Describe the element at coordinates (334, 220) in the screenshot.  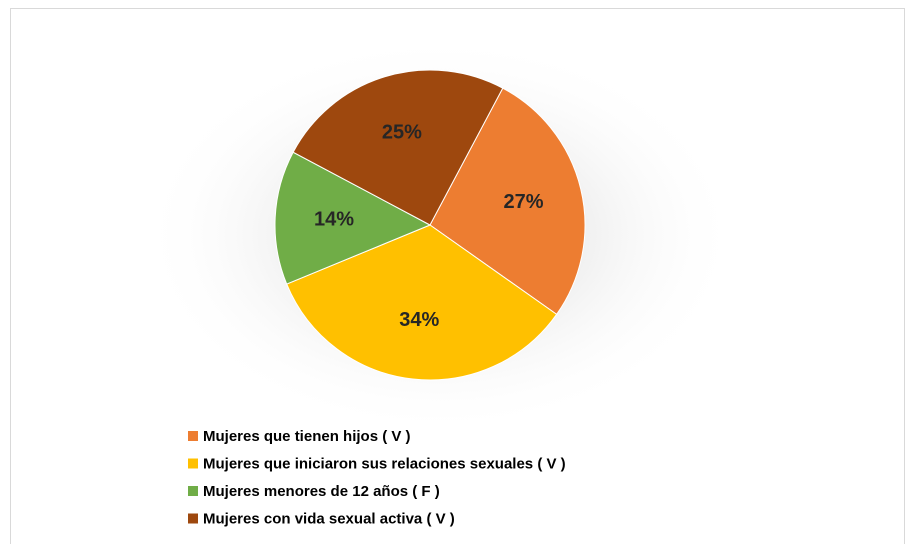
I see `data-label: 14%` at that location.